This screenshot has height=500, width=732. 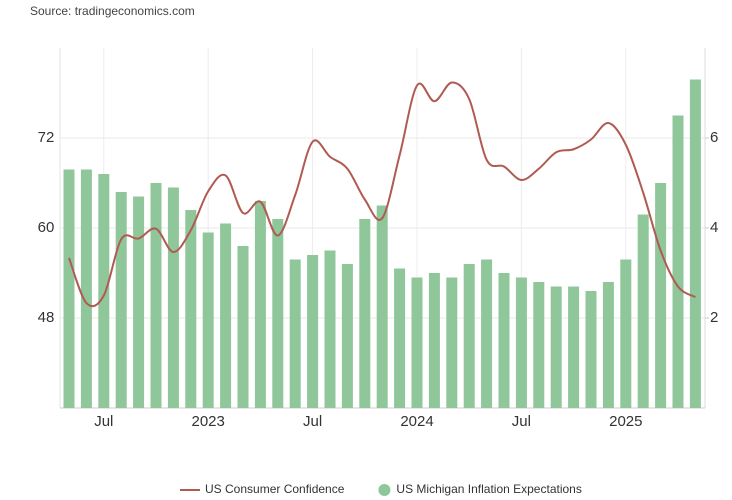 What do you see at coordinates (46, 137) in the screenshot?
I see `y-tick-label: 72` at bounding box center [46, 137].